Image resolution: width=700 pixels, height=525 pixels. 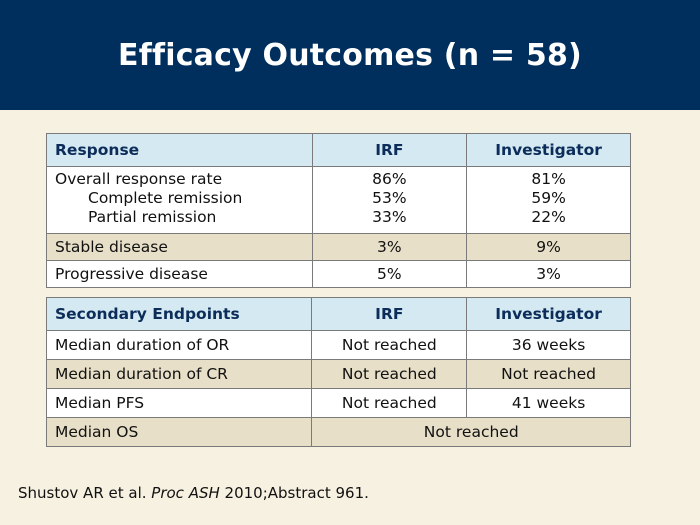 What do you see at coordinates (548, 217) in the screenshot?
I see `investigator-partial-remission: 22%` at bounding box center [548, 217].